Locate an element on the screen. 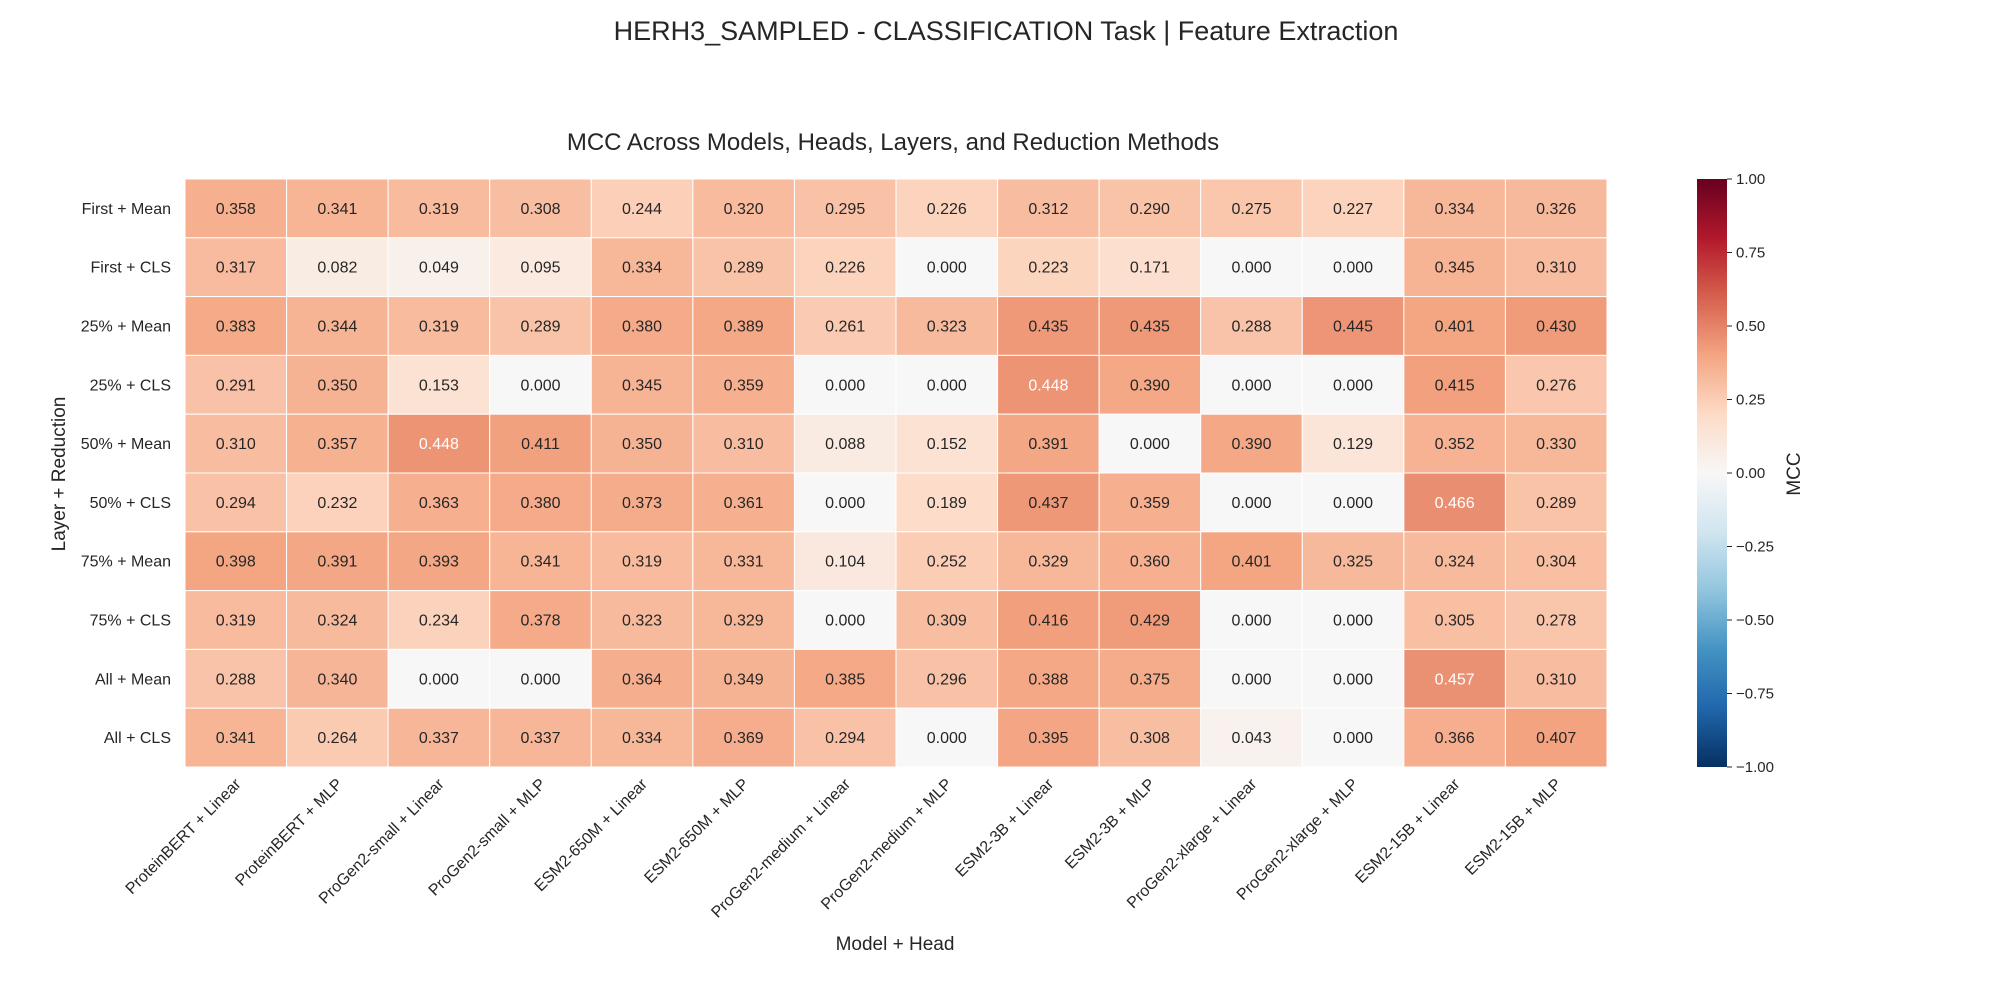  cell-value-label: 0.189 is located at coordinates (947, 503).